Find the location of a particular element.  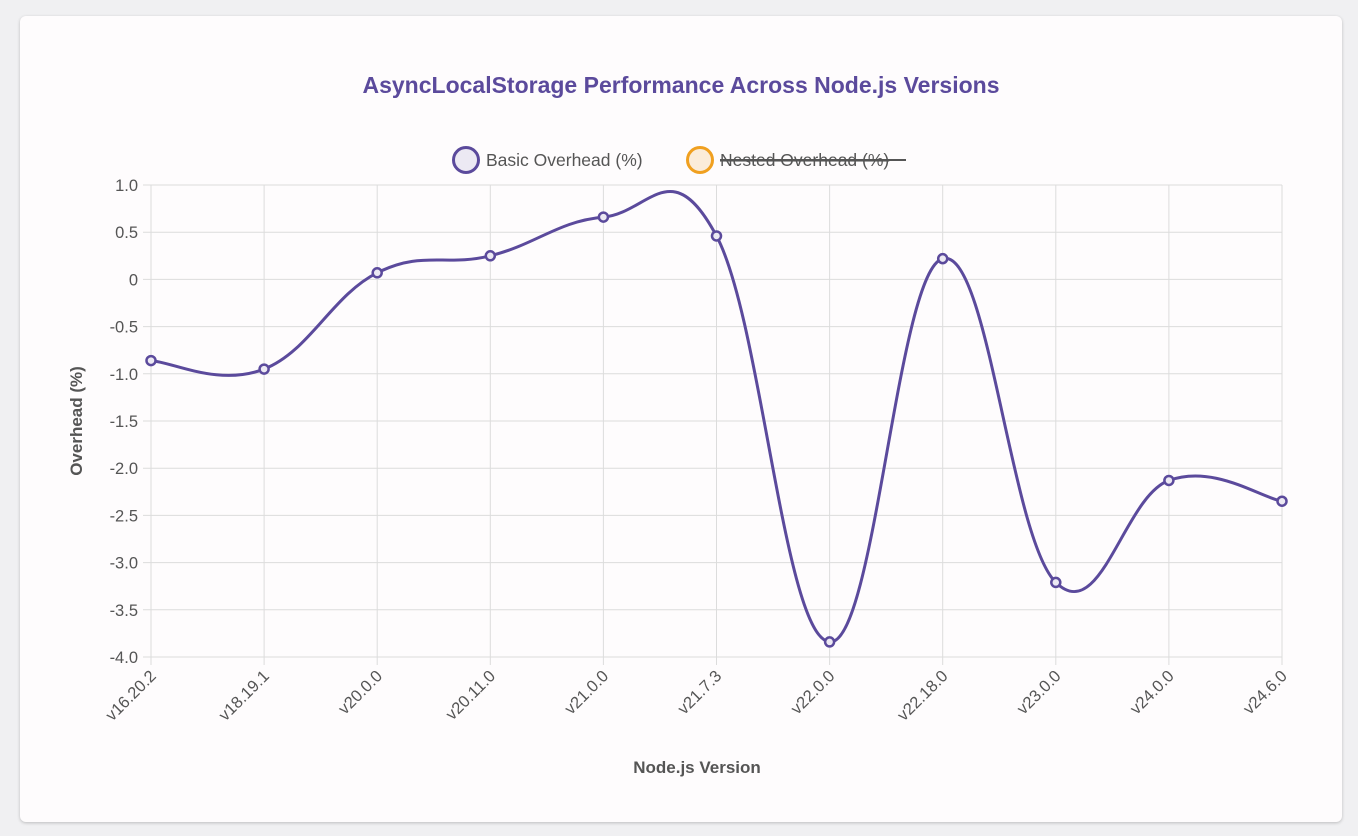

y-tick-label: 0.5 is located at coordinates (126, 233).